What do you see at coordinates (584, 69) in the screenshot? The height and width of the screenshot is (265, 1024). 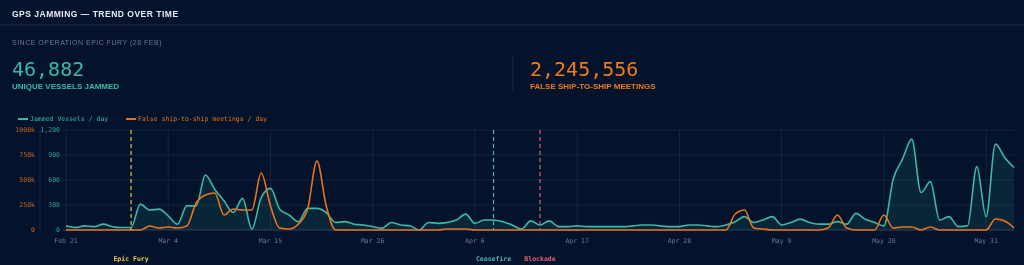 I see `text: 2,245,556` at bounding box center [584, 69].